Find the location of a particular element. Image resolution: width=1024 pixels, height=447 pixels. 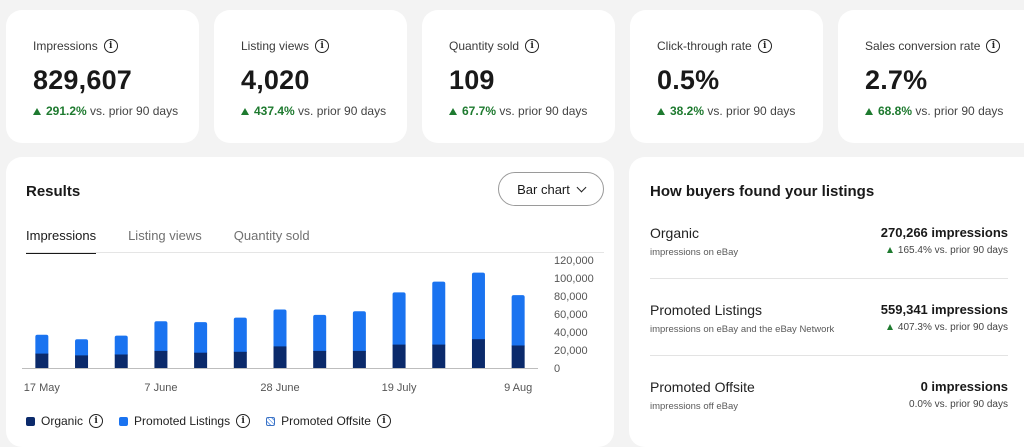

kpi-trend: 38.2% vs. prior 90 days is located at coordinates (740, 111).